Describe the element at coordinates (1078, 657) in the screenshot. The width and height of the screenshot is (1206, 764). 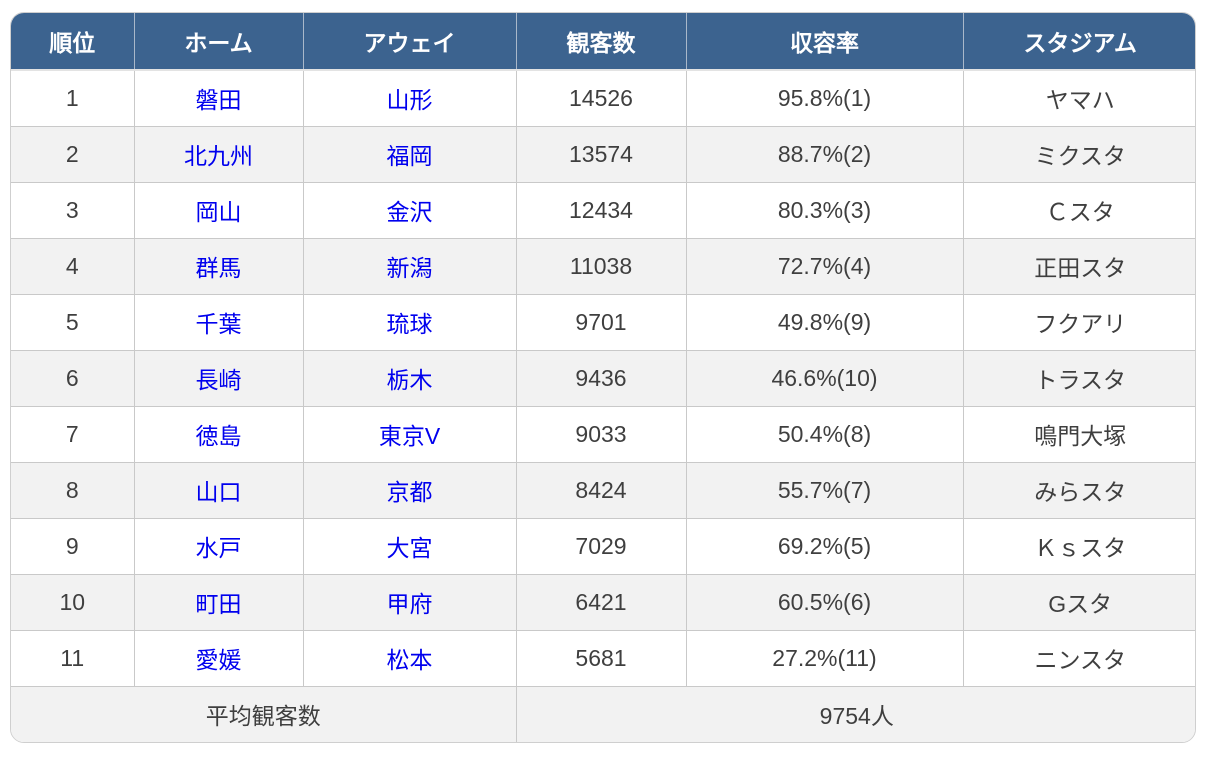
I see `stadium-cell: ニンスタ` at that location.